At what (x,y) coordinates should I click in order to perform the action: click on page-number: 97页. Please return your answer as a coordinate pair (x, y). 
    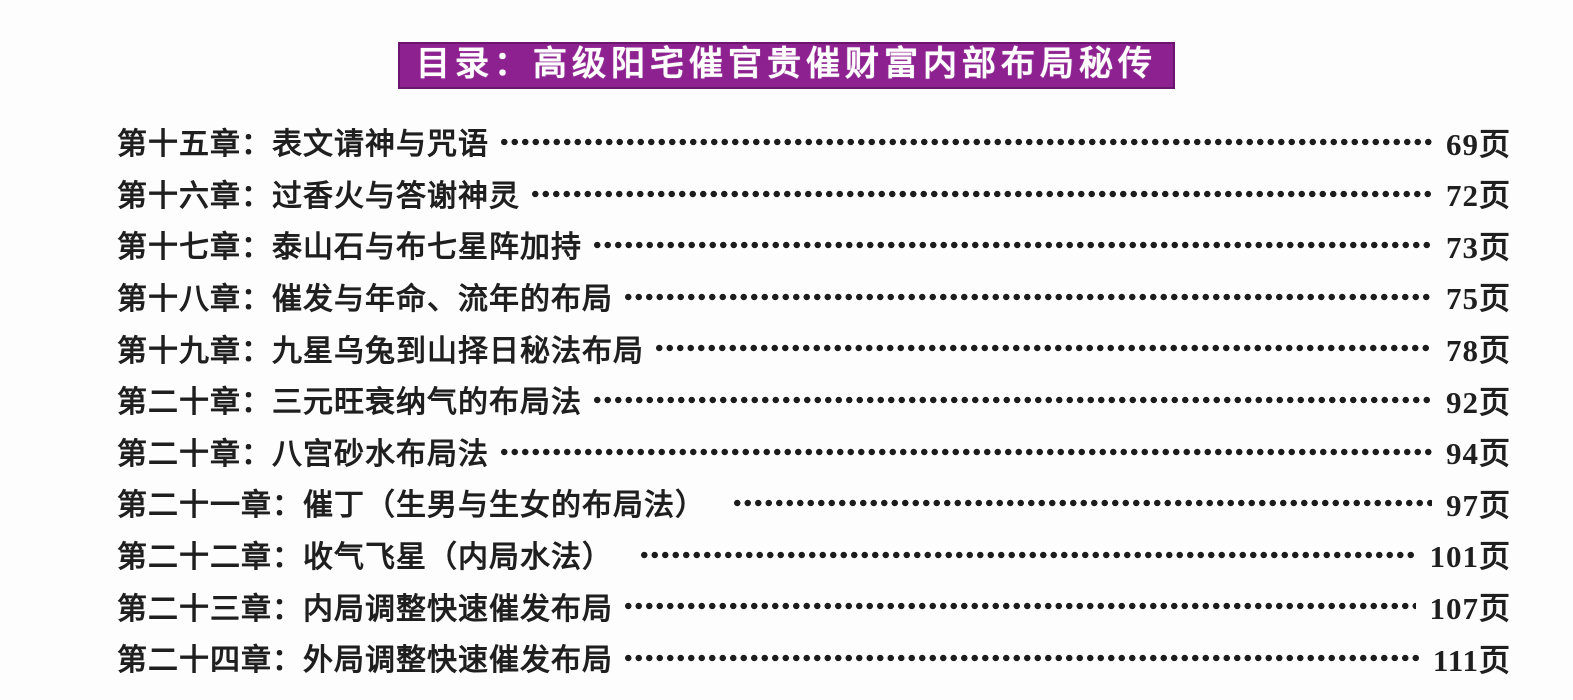
    Looking at the image, I should click on (1478, 505).